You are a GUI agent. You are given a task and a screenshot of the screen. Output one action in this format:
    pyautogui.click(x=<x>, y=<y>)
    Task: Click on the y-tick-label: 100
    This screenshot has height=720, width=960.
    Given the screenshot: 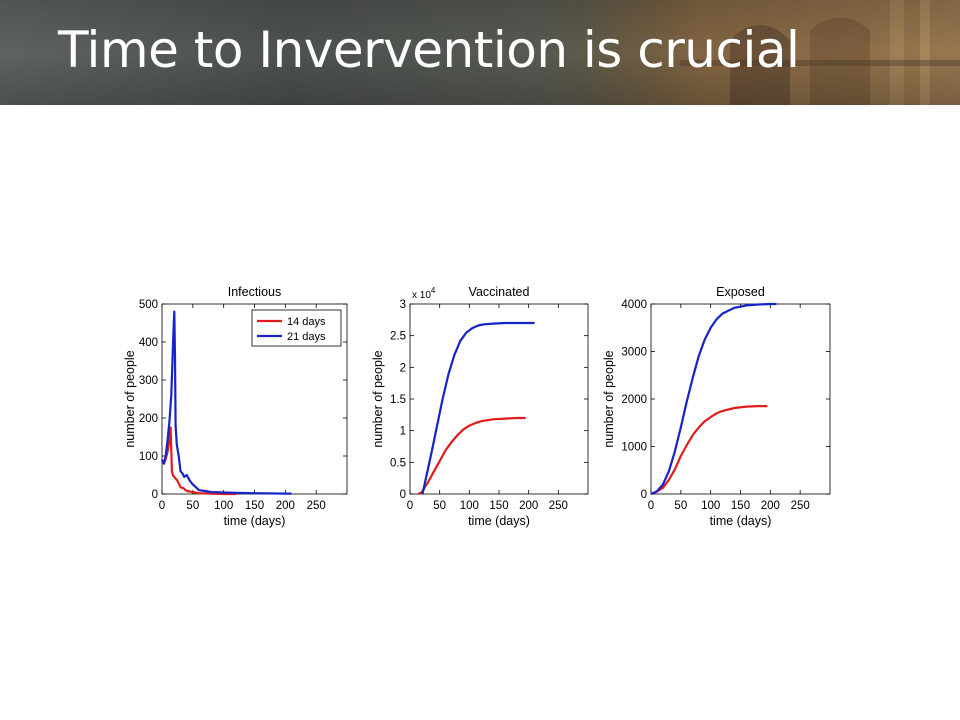 What is the action you would take?
    pyautogui.click(x=148, y=457)
    